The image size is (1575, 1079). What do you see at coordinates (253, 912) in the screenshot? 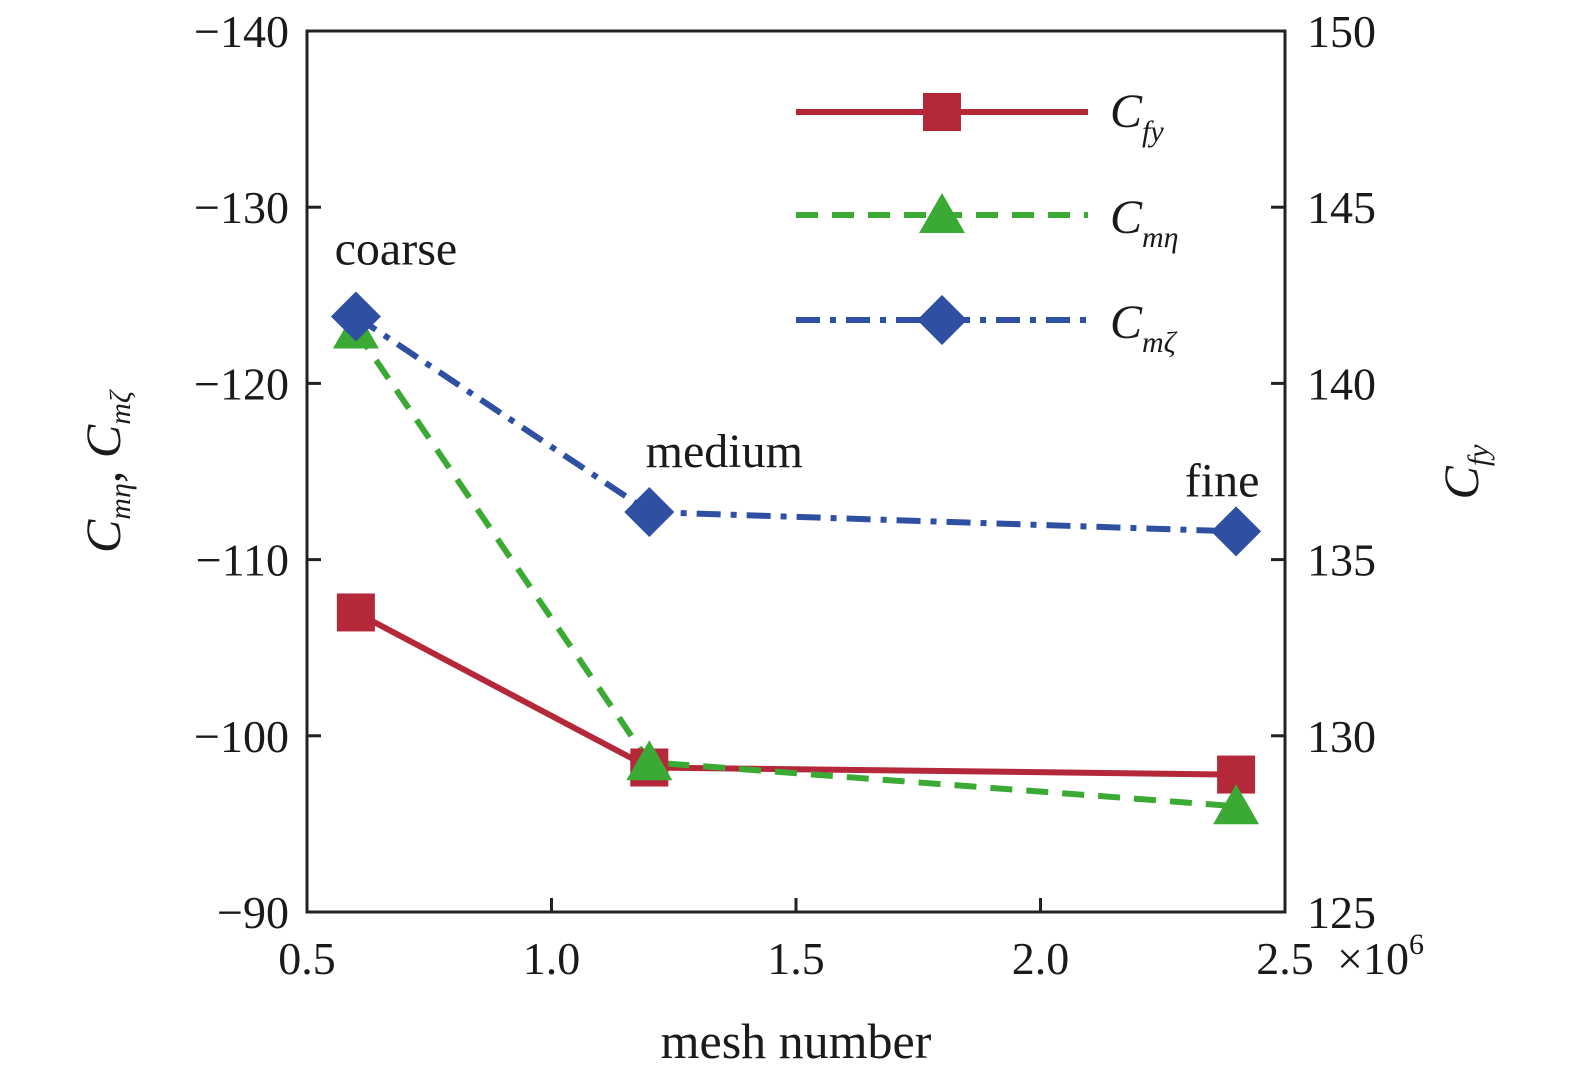
I see `y-left-tick-label-0: −90` at bounding box center [253, 912].